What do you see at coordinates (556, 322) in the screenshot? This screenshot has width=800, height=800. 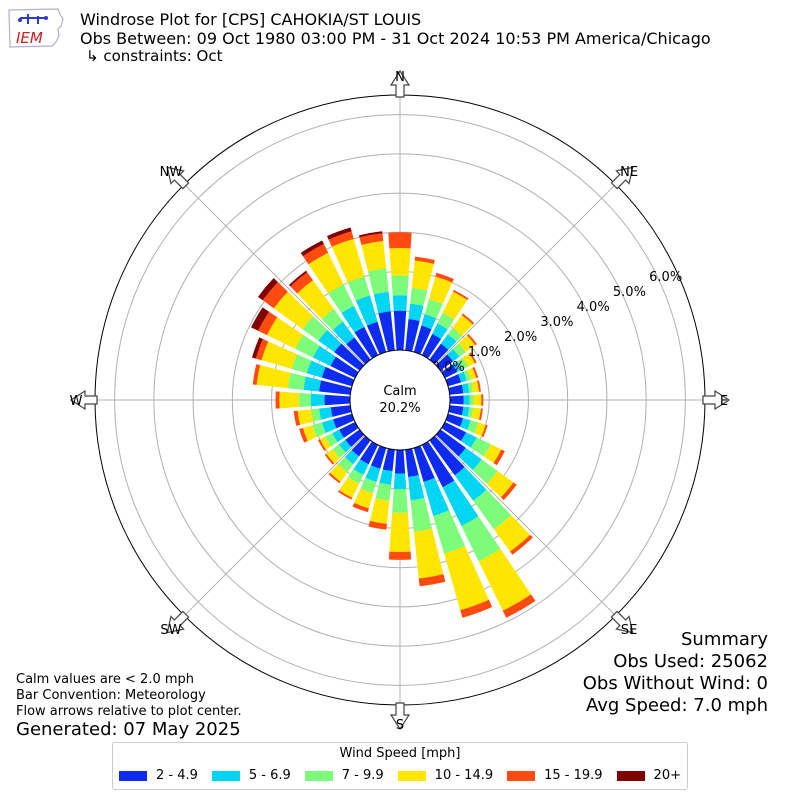 I see `radial-tick-label: 3.0%` at bounding box center [556, 322].